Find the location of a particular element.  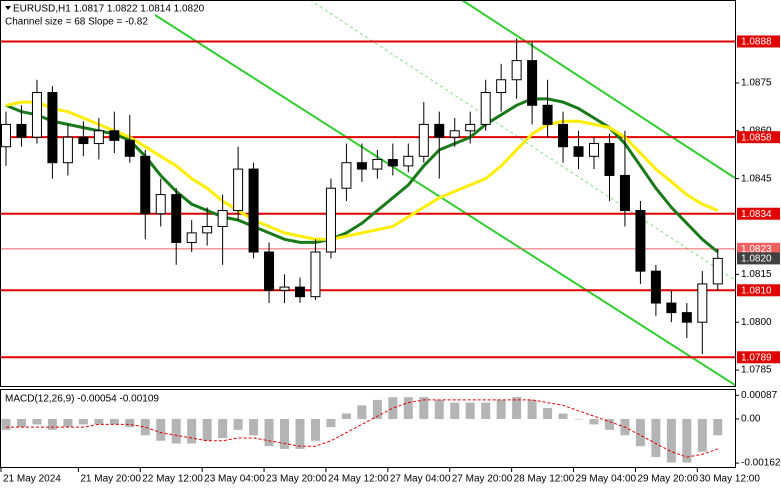

y-tick-label: 0.00 is located at coordinates (751, 419).